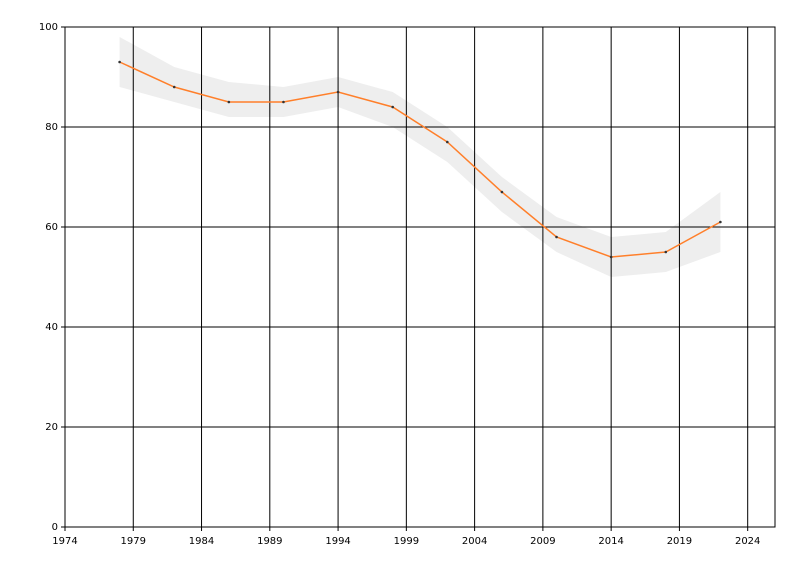  Describe the element at coordinates (48, 27) in the screenshot. I see `y-tick-label: 100` at that location.